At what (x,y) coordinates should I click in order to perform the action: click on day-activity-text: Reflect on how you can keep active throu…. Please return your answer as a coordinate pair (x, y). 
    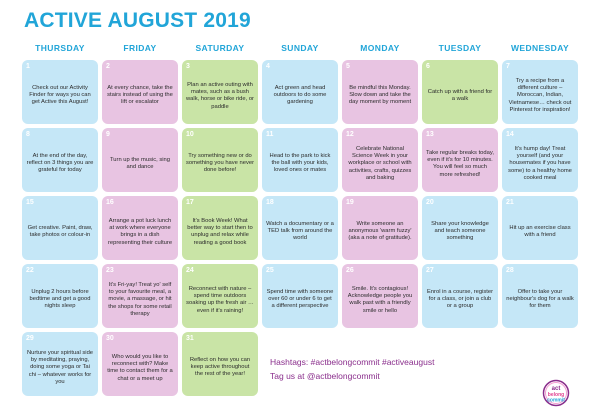
    Looking at the image, I should click on (220, 367).